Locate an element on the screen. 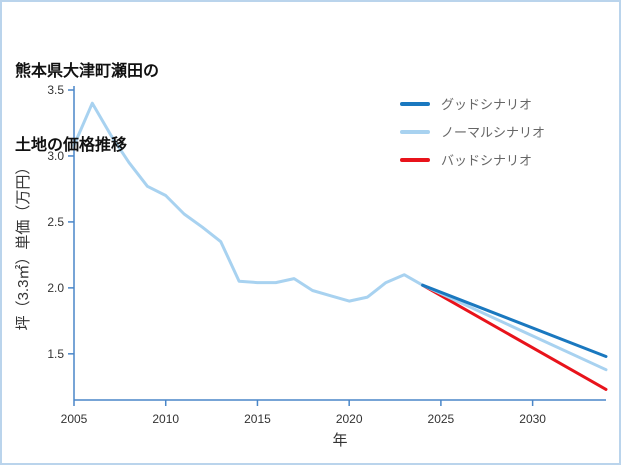  x-tick-label: 2005 is located at coordinates (74, 419).